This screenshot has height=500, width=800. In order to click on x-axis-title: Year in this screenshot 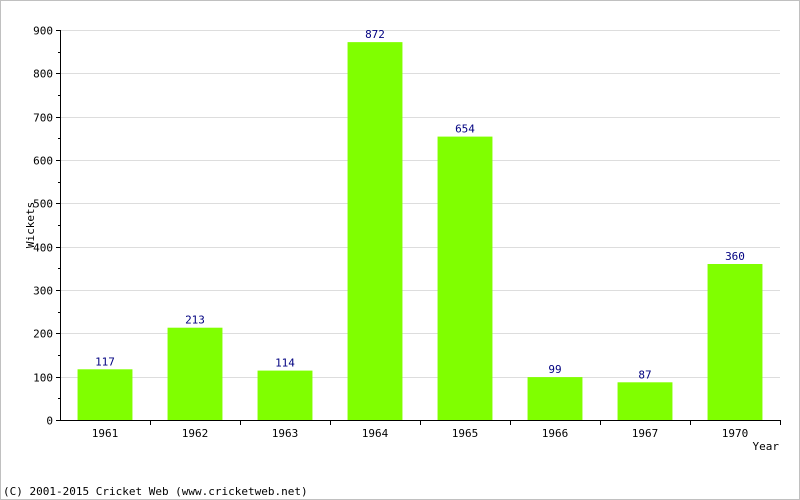, I will do `click(766, 446)`.